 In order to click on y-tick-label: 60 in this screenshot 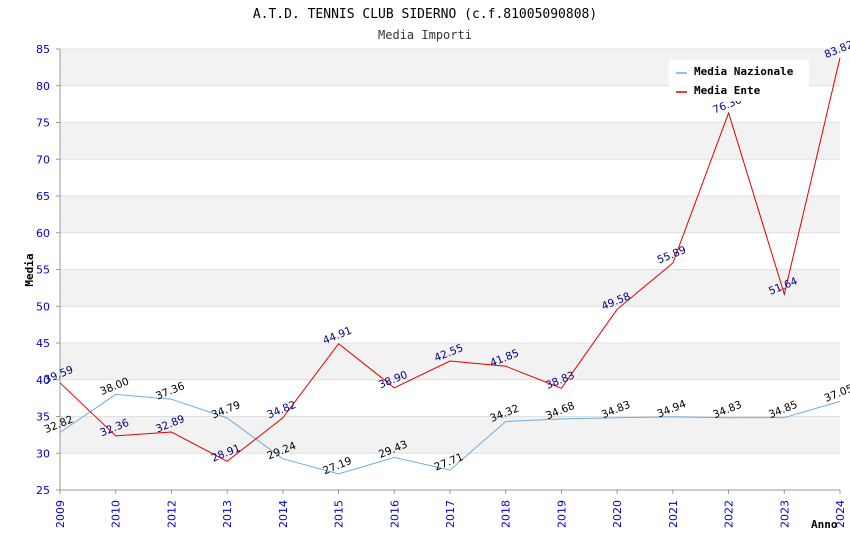, I will do `click(43, 233)`.